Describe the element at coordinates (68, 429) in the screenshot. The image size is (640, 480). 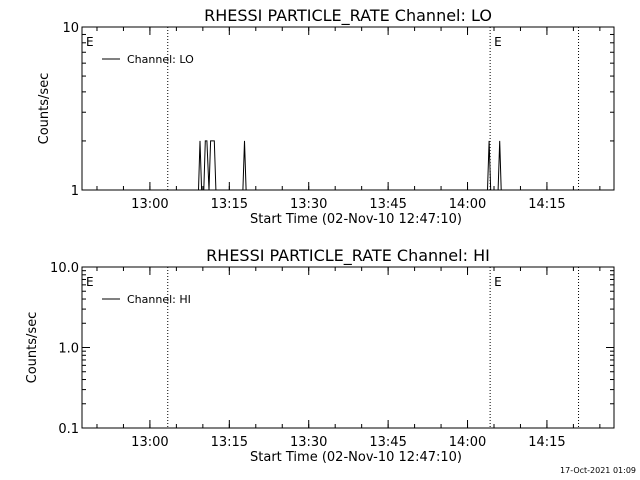
I see `y-tick-label: 0.1` at that location.